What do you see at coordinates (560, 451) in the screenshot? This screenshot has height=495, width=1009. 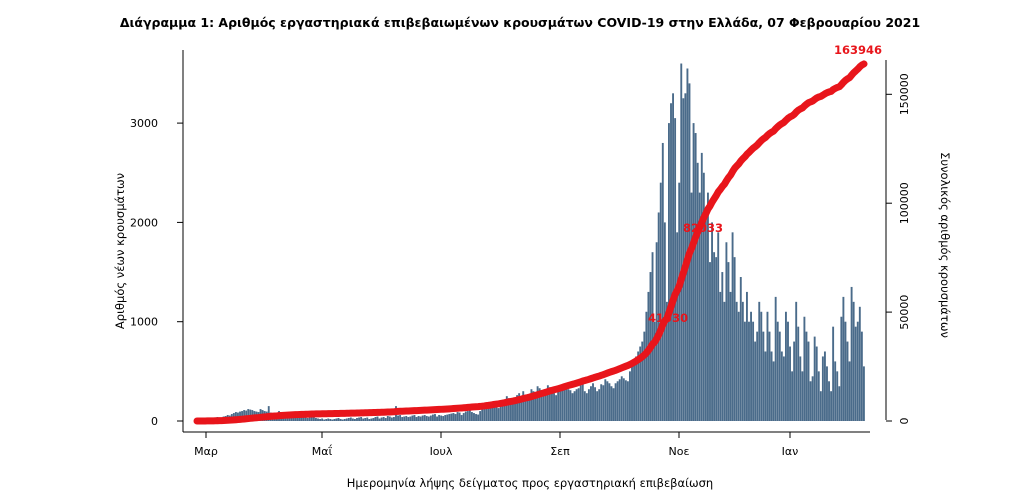 I see `x-tick-label: Σεπ` at bounding box center [560, 451].